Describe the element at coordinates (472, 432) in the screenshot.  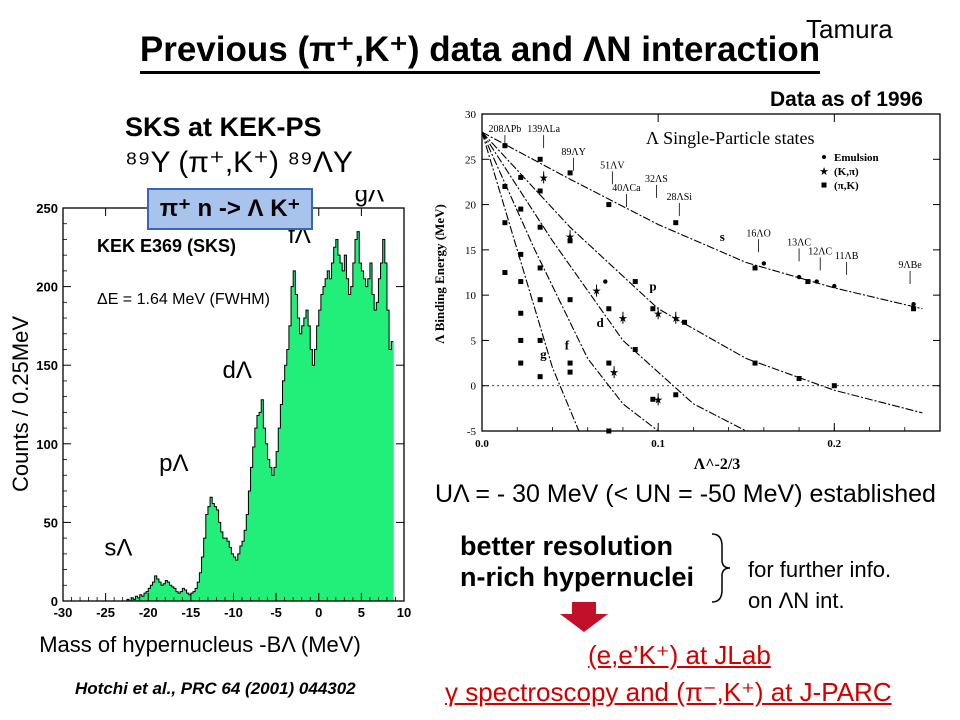
I see `y-tick-label: -5` at that location.